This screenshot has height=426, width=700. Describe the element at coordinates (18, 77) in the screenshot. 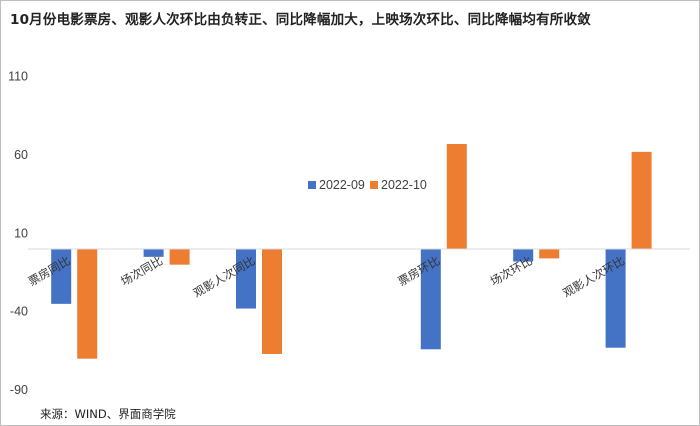

I see `y-tick-label: 110` at that location.